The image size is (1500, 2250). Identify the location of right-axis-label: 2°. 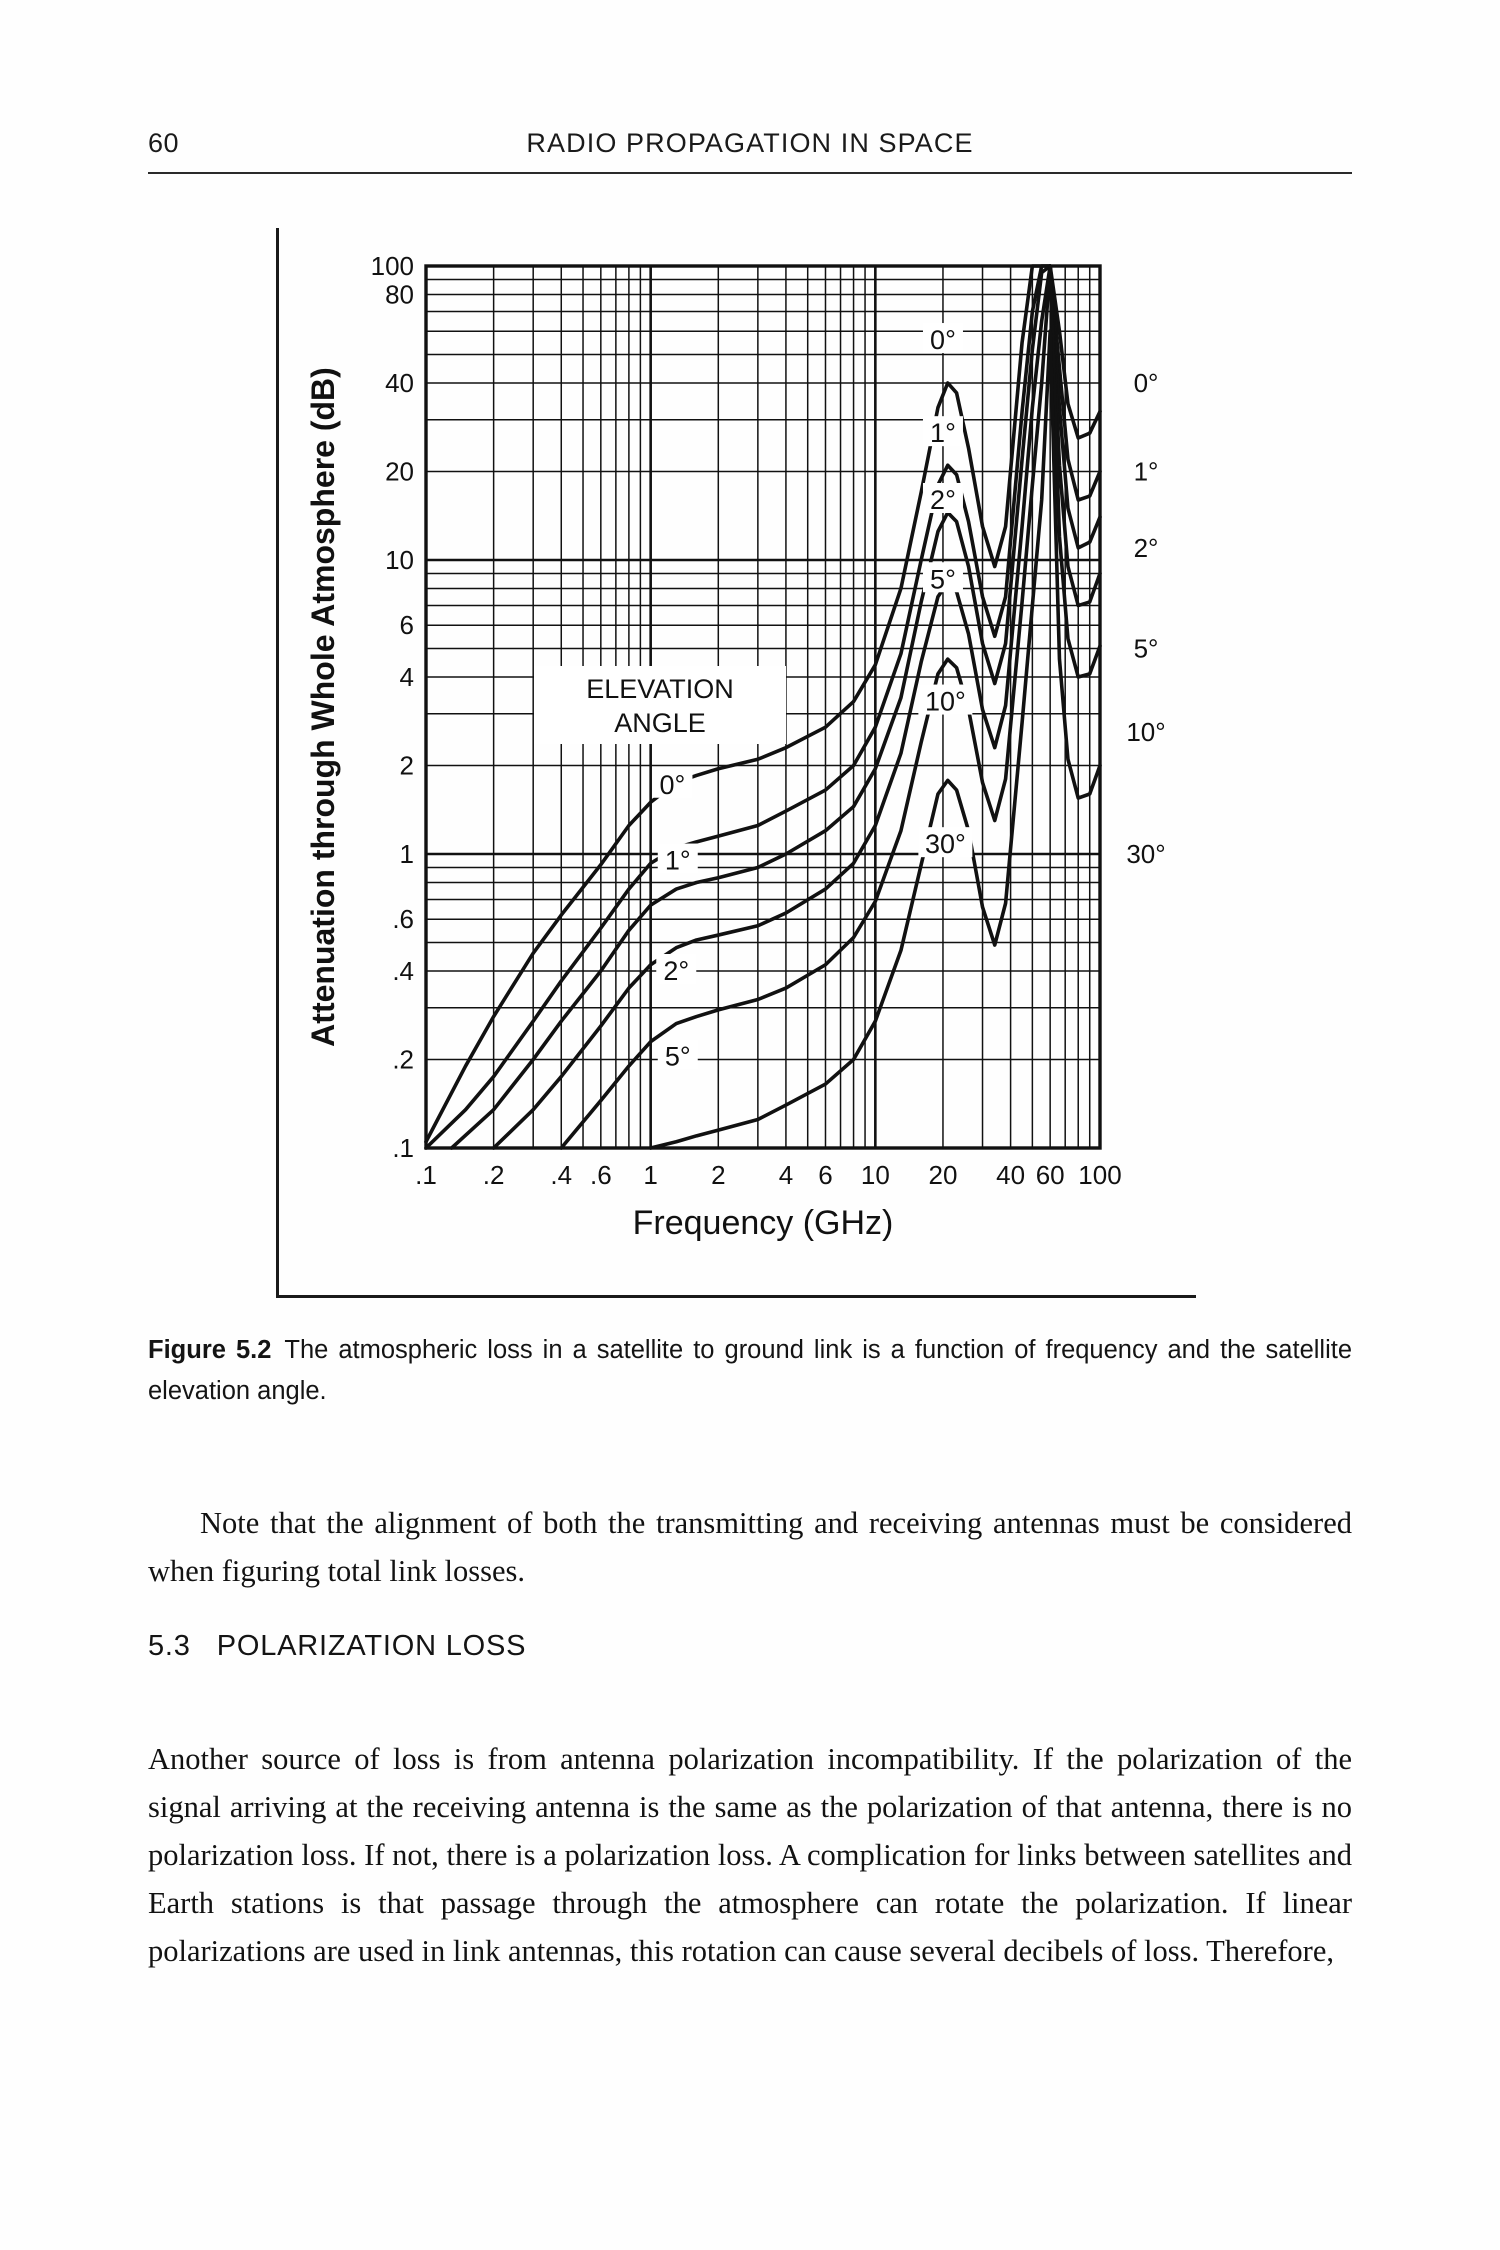
(1146, 548).